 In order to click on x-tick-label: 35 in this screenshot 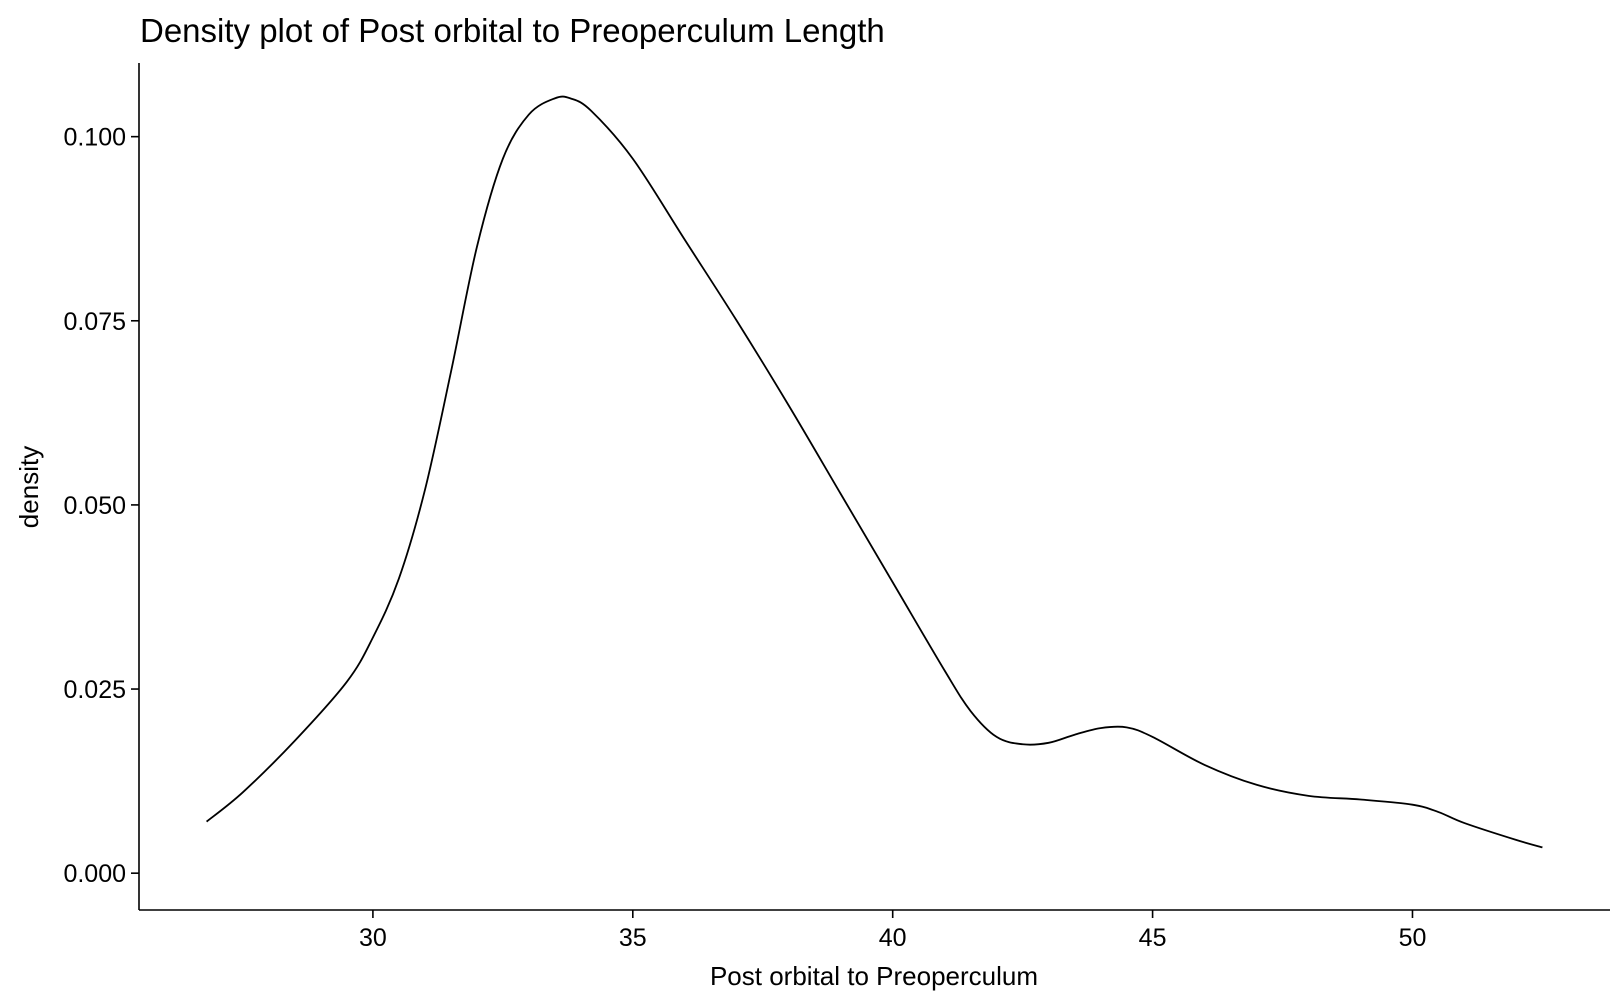, I will do `click(633, 938)`.